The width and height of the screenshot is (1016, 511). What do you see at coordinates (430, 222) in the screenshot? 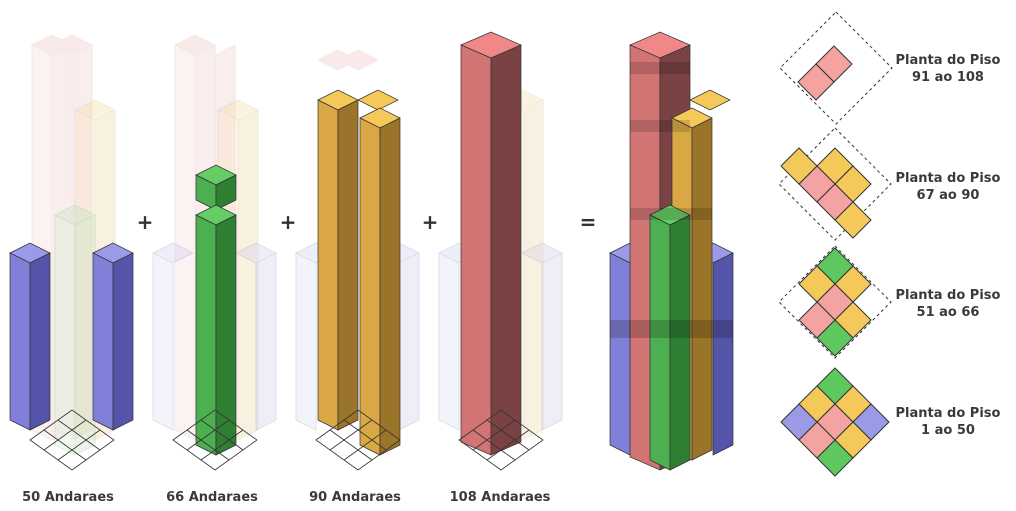
I see `plus-operator-3: +` at bounding box center [430, 222].